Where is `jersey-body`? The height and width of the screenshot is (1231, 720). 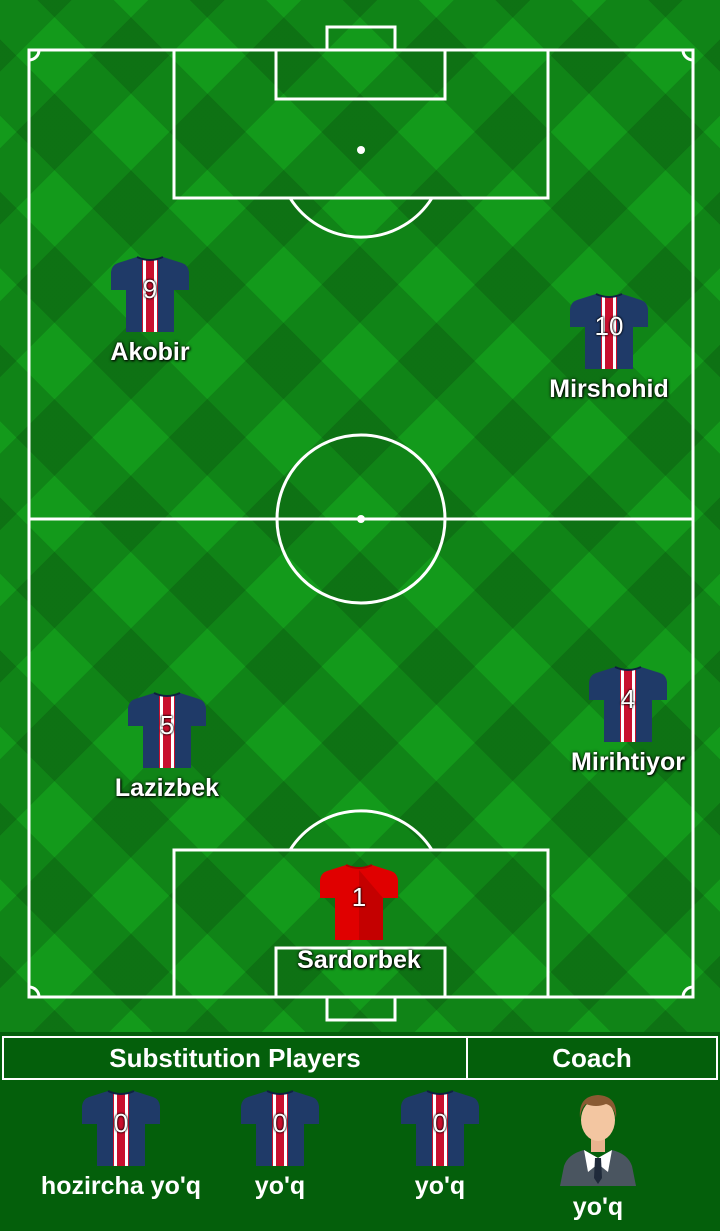
jersey-body is located at coordinates (359, 902).